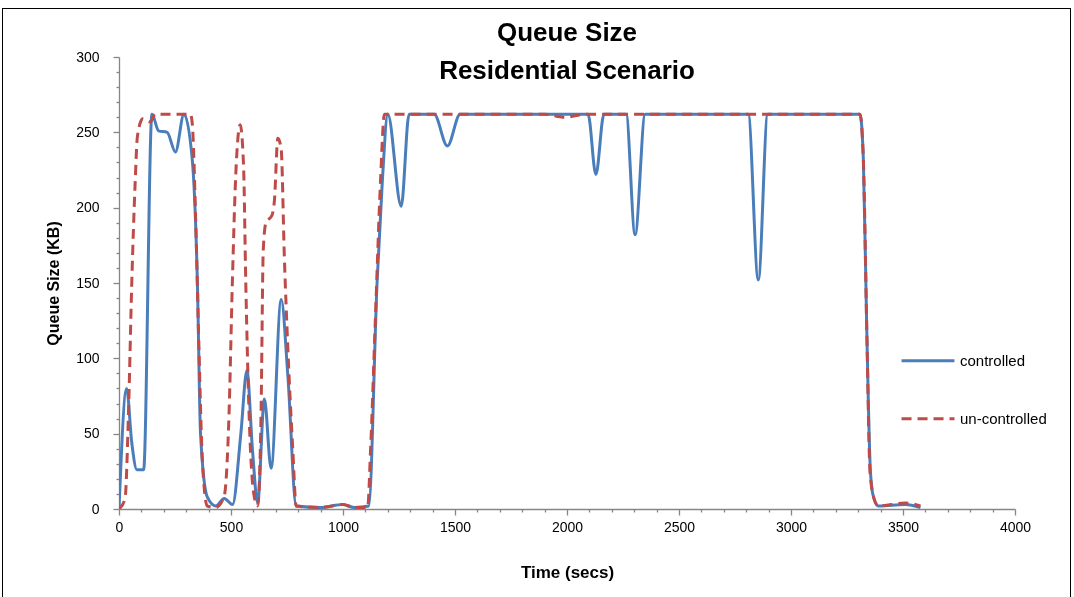 The width and height of the screenshot is (1074, 597). I want to click on x-tick-label: 500, so click(231, 526).